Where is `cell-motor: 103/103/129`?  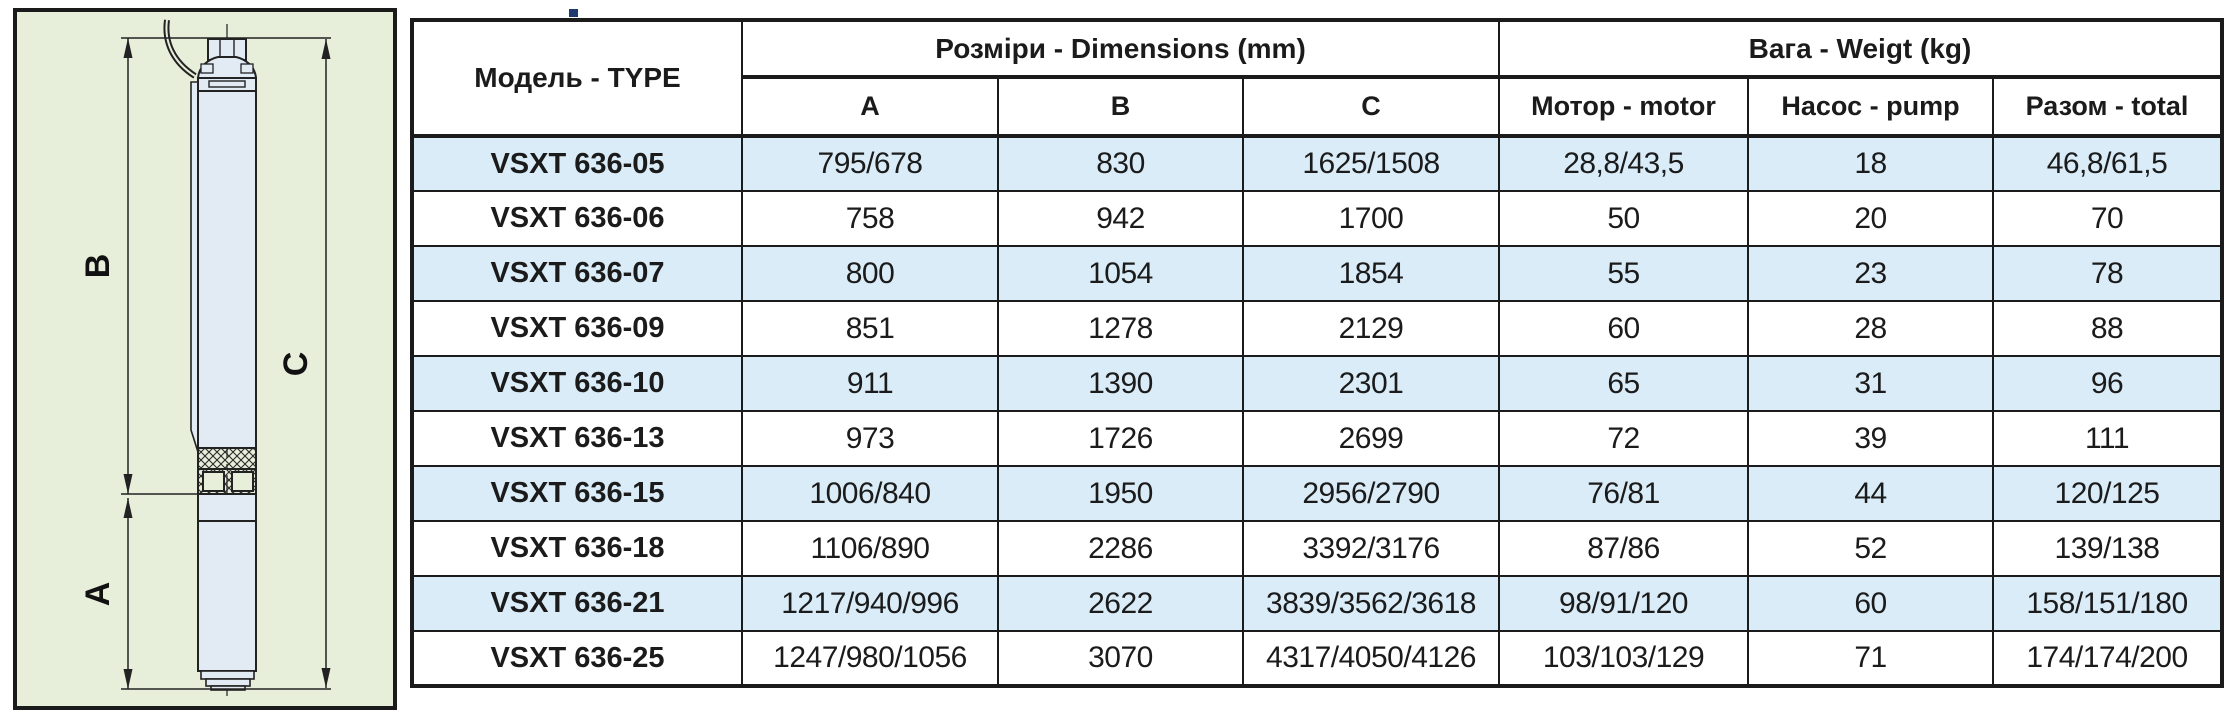
cell-motor: 103/103/129 is located at coordinates (1623, 658).